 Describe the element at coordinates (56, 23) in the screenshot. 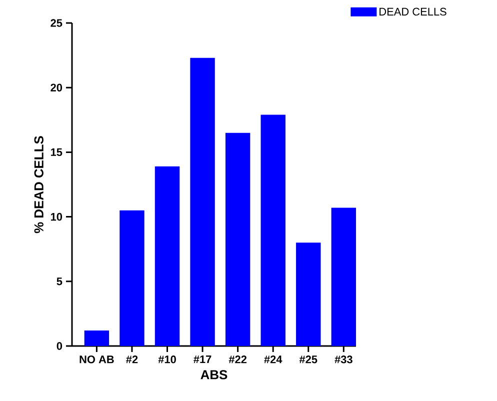

I see `y-tick-label: 25` at that location.